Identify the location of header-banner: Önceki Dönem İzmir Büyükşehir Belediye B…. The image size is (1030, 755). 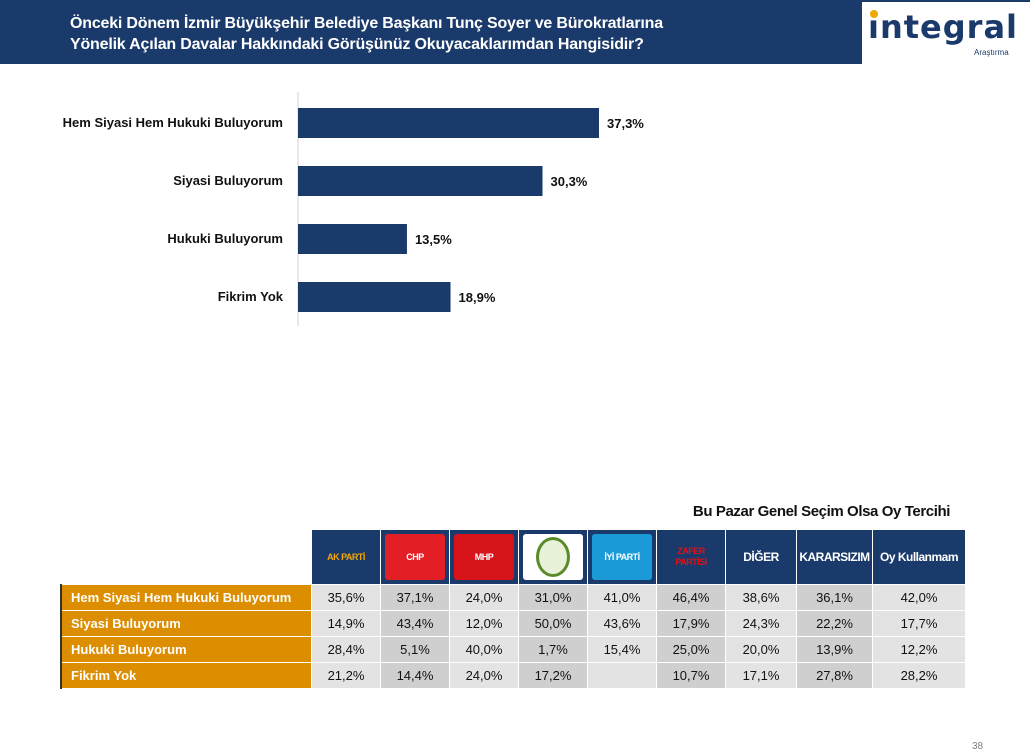
(515, 32).